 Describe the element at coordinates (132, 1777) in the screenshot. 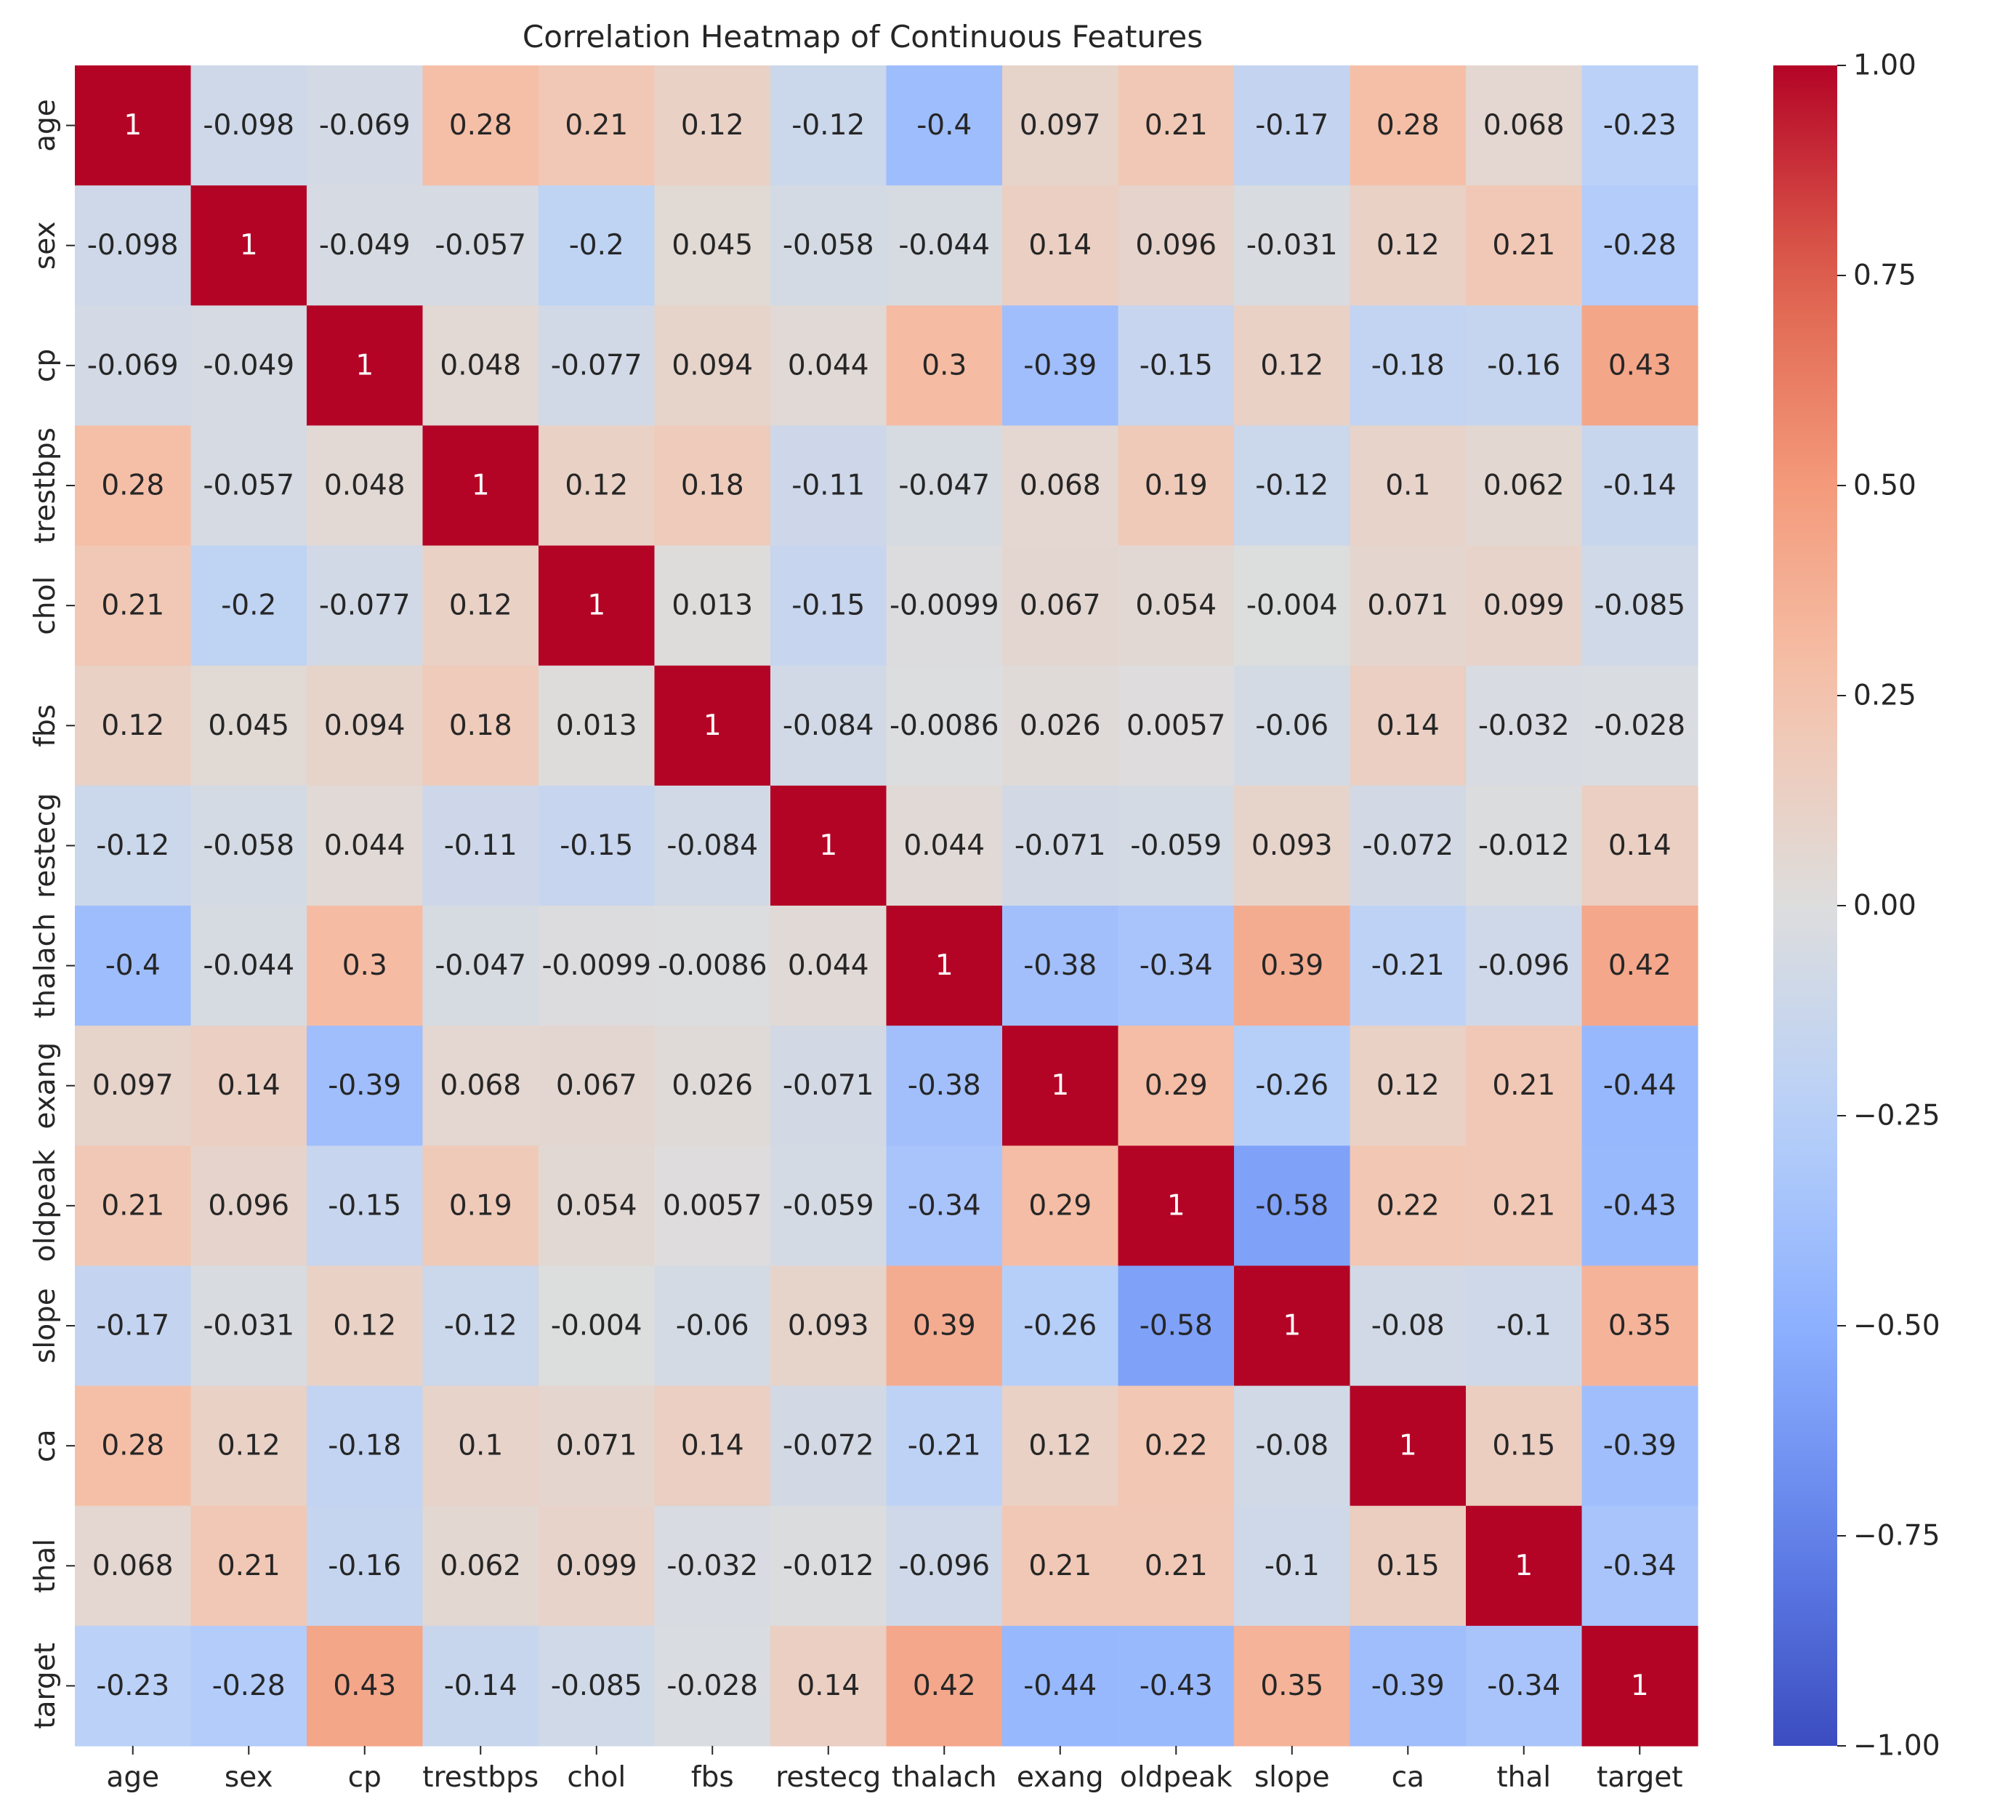

I see `x-tick-label: age` at that location.